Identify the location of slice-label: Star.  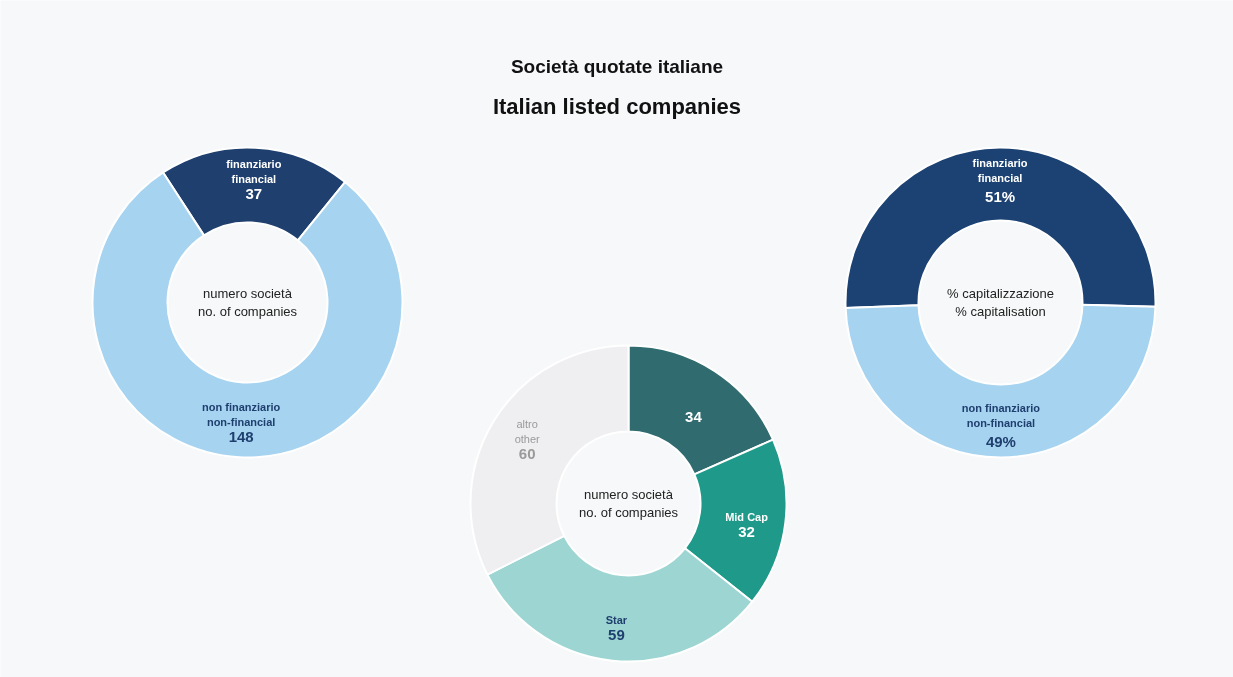
(616, 619).